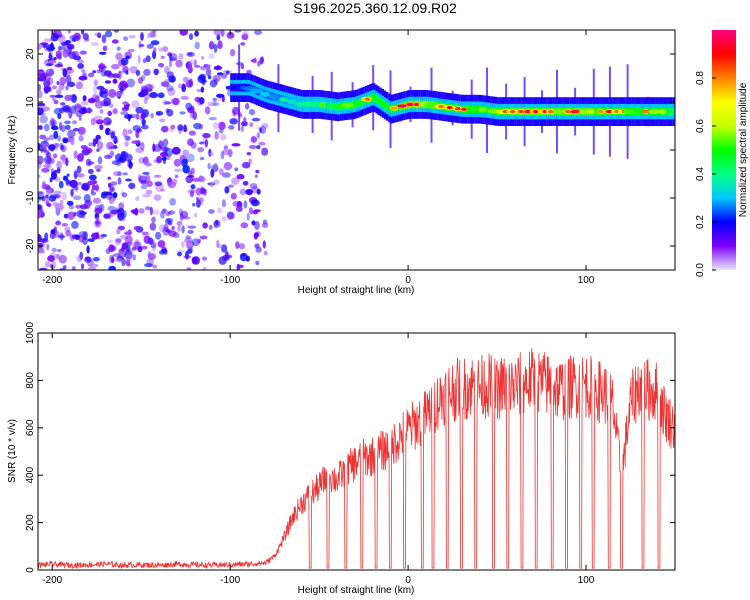  Describe the element at coordinates (700, 126) in the screenshot. I see `colorbar-tick-label: 0.6` at that location.